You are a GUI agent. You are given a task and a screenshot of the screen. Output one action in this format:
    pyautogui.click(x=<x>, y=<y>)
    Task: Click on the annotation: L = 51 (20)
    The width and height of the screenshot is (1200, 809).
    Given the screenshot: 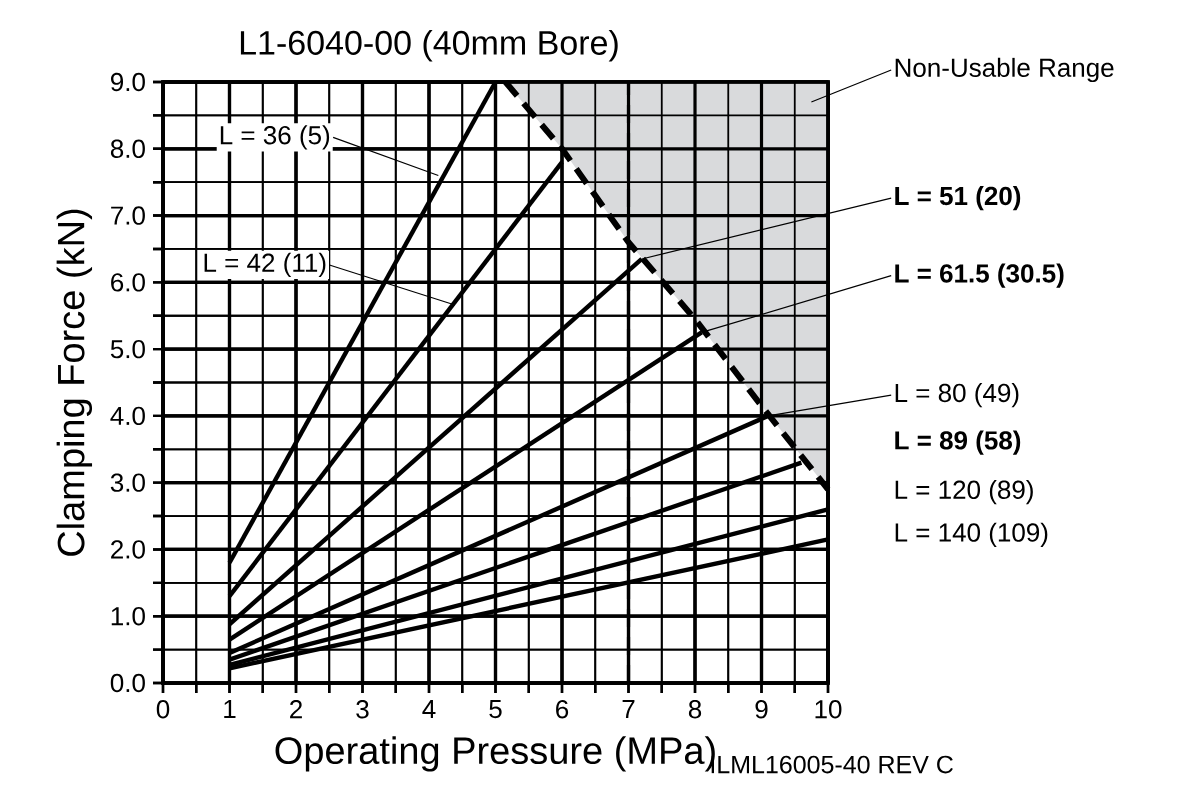 What is the action you would take?
    pyautogui.click(x=958, y=198)
    